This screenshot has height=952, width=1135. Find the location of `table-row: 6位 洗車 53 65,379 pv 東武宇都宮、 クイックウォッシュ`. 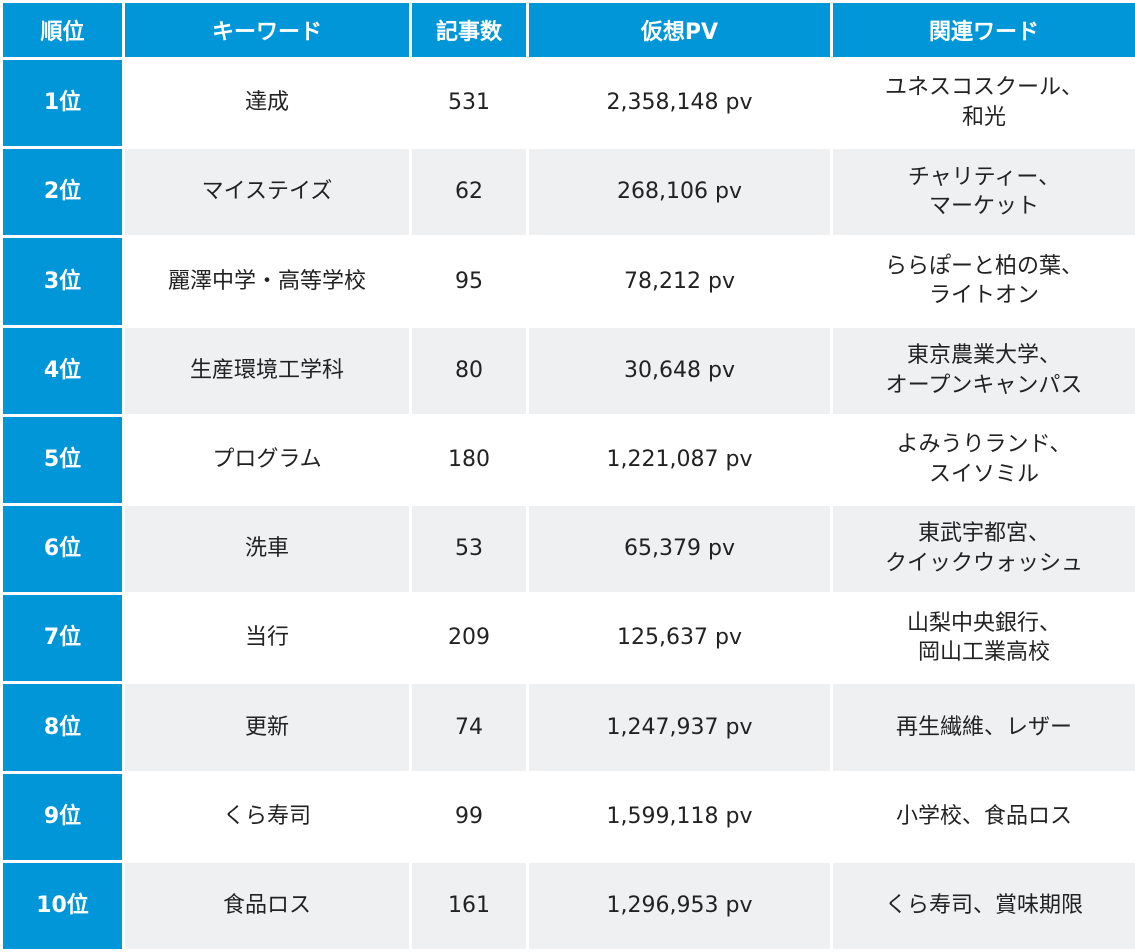

table-row: 6位 洗車 53 65,379 pv 東武宇都宮、 クイックウォッシュ is located at coordinates (569, 549).